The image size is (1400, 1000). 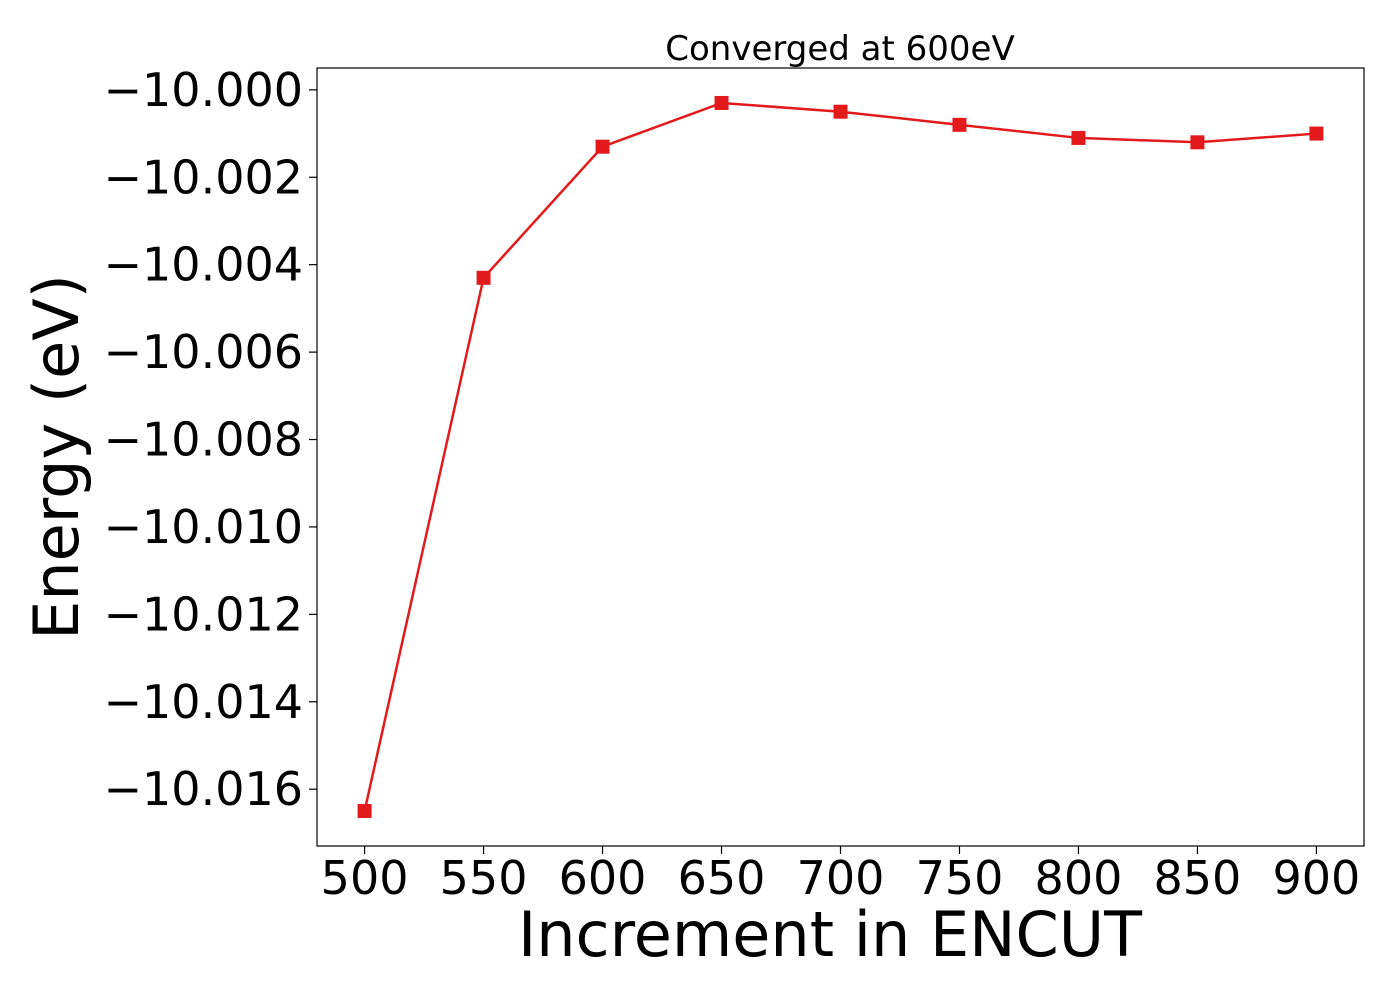 I want to click on y-tick-label: −10.006, so click(x=204, y=352).